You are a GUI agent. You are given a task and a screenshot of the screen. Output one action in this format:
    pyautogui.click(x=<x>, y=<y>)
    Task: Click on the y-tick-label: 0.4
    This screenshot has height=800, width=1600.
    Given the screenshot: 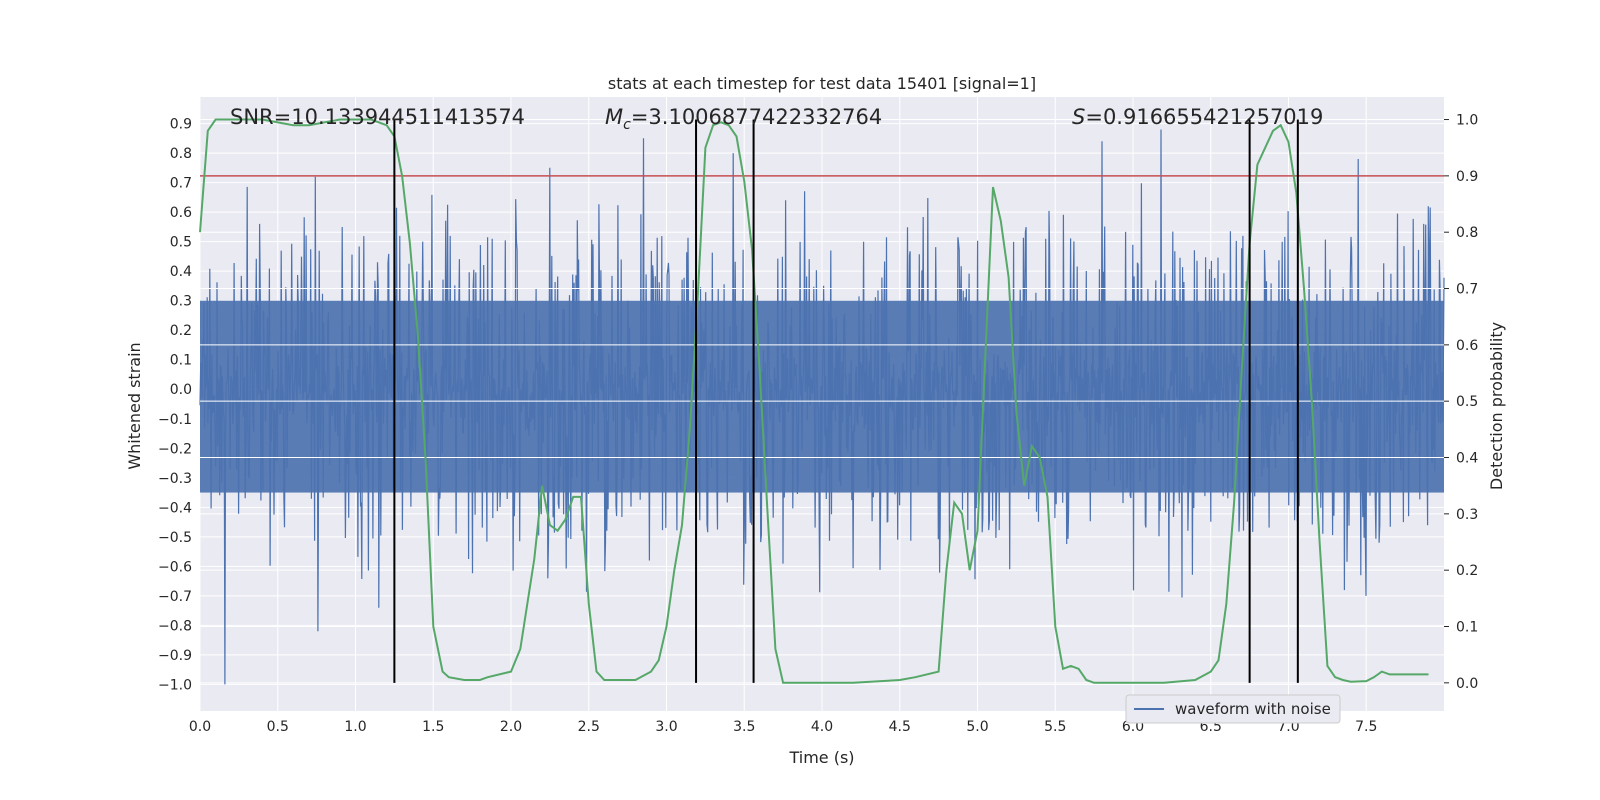 What is the action you would take?
    pyautogui.click(x=181, y=272)
    